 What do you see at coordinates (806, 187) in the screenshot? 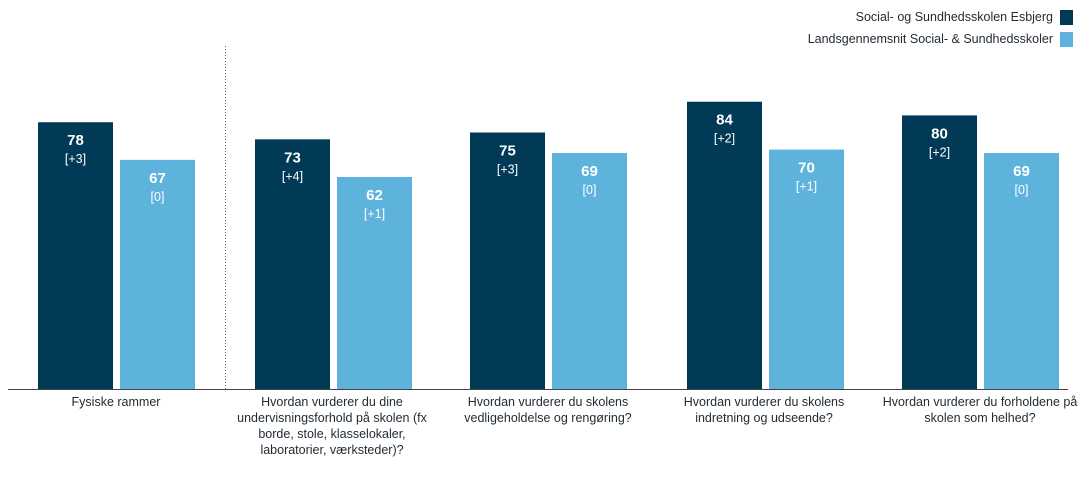
I see `change-label-series1-cat3: [+1]` at bounding box center [806, 187].